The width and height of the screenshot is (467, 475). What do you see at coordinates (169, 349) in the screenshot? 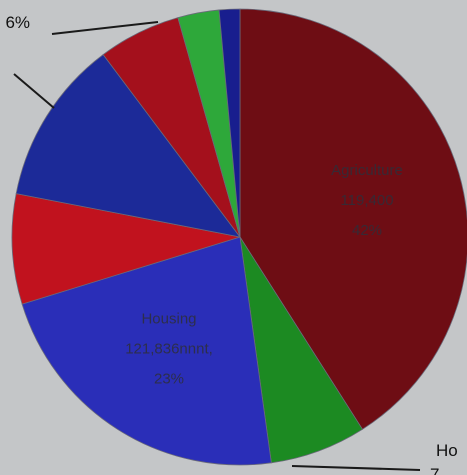
I see `slice-label-3-line-2: 121,836nnnt,` at bounding box center [169, 349].